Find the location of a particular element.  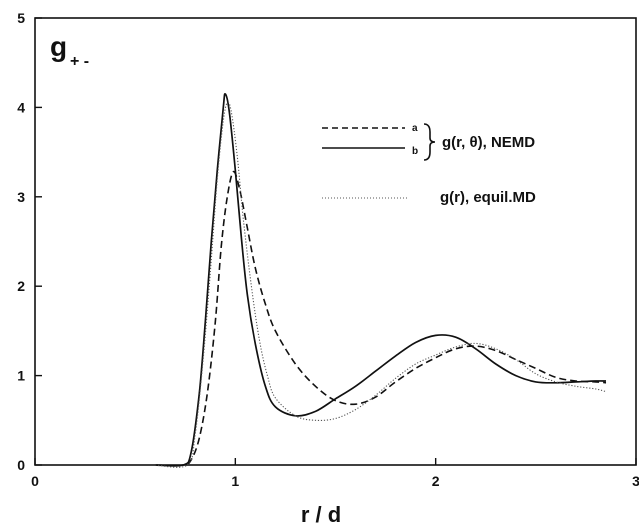

panel-label: g is located at coordinates (58, 46).